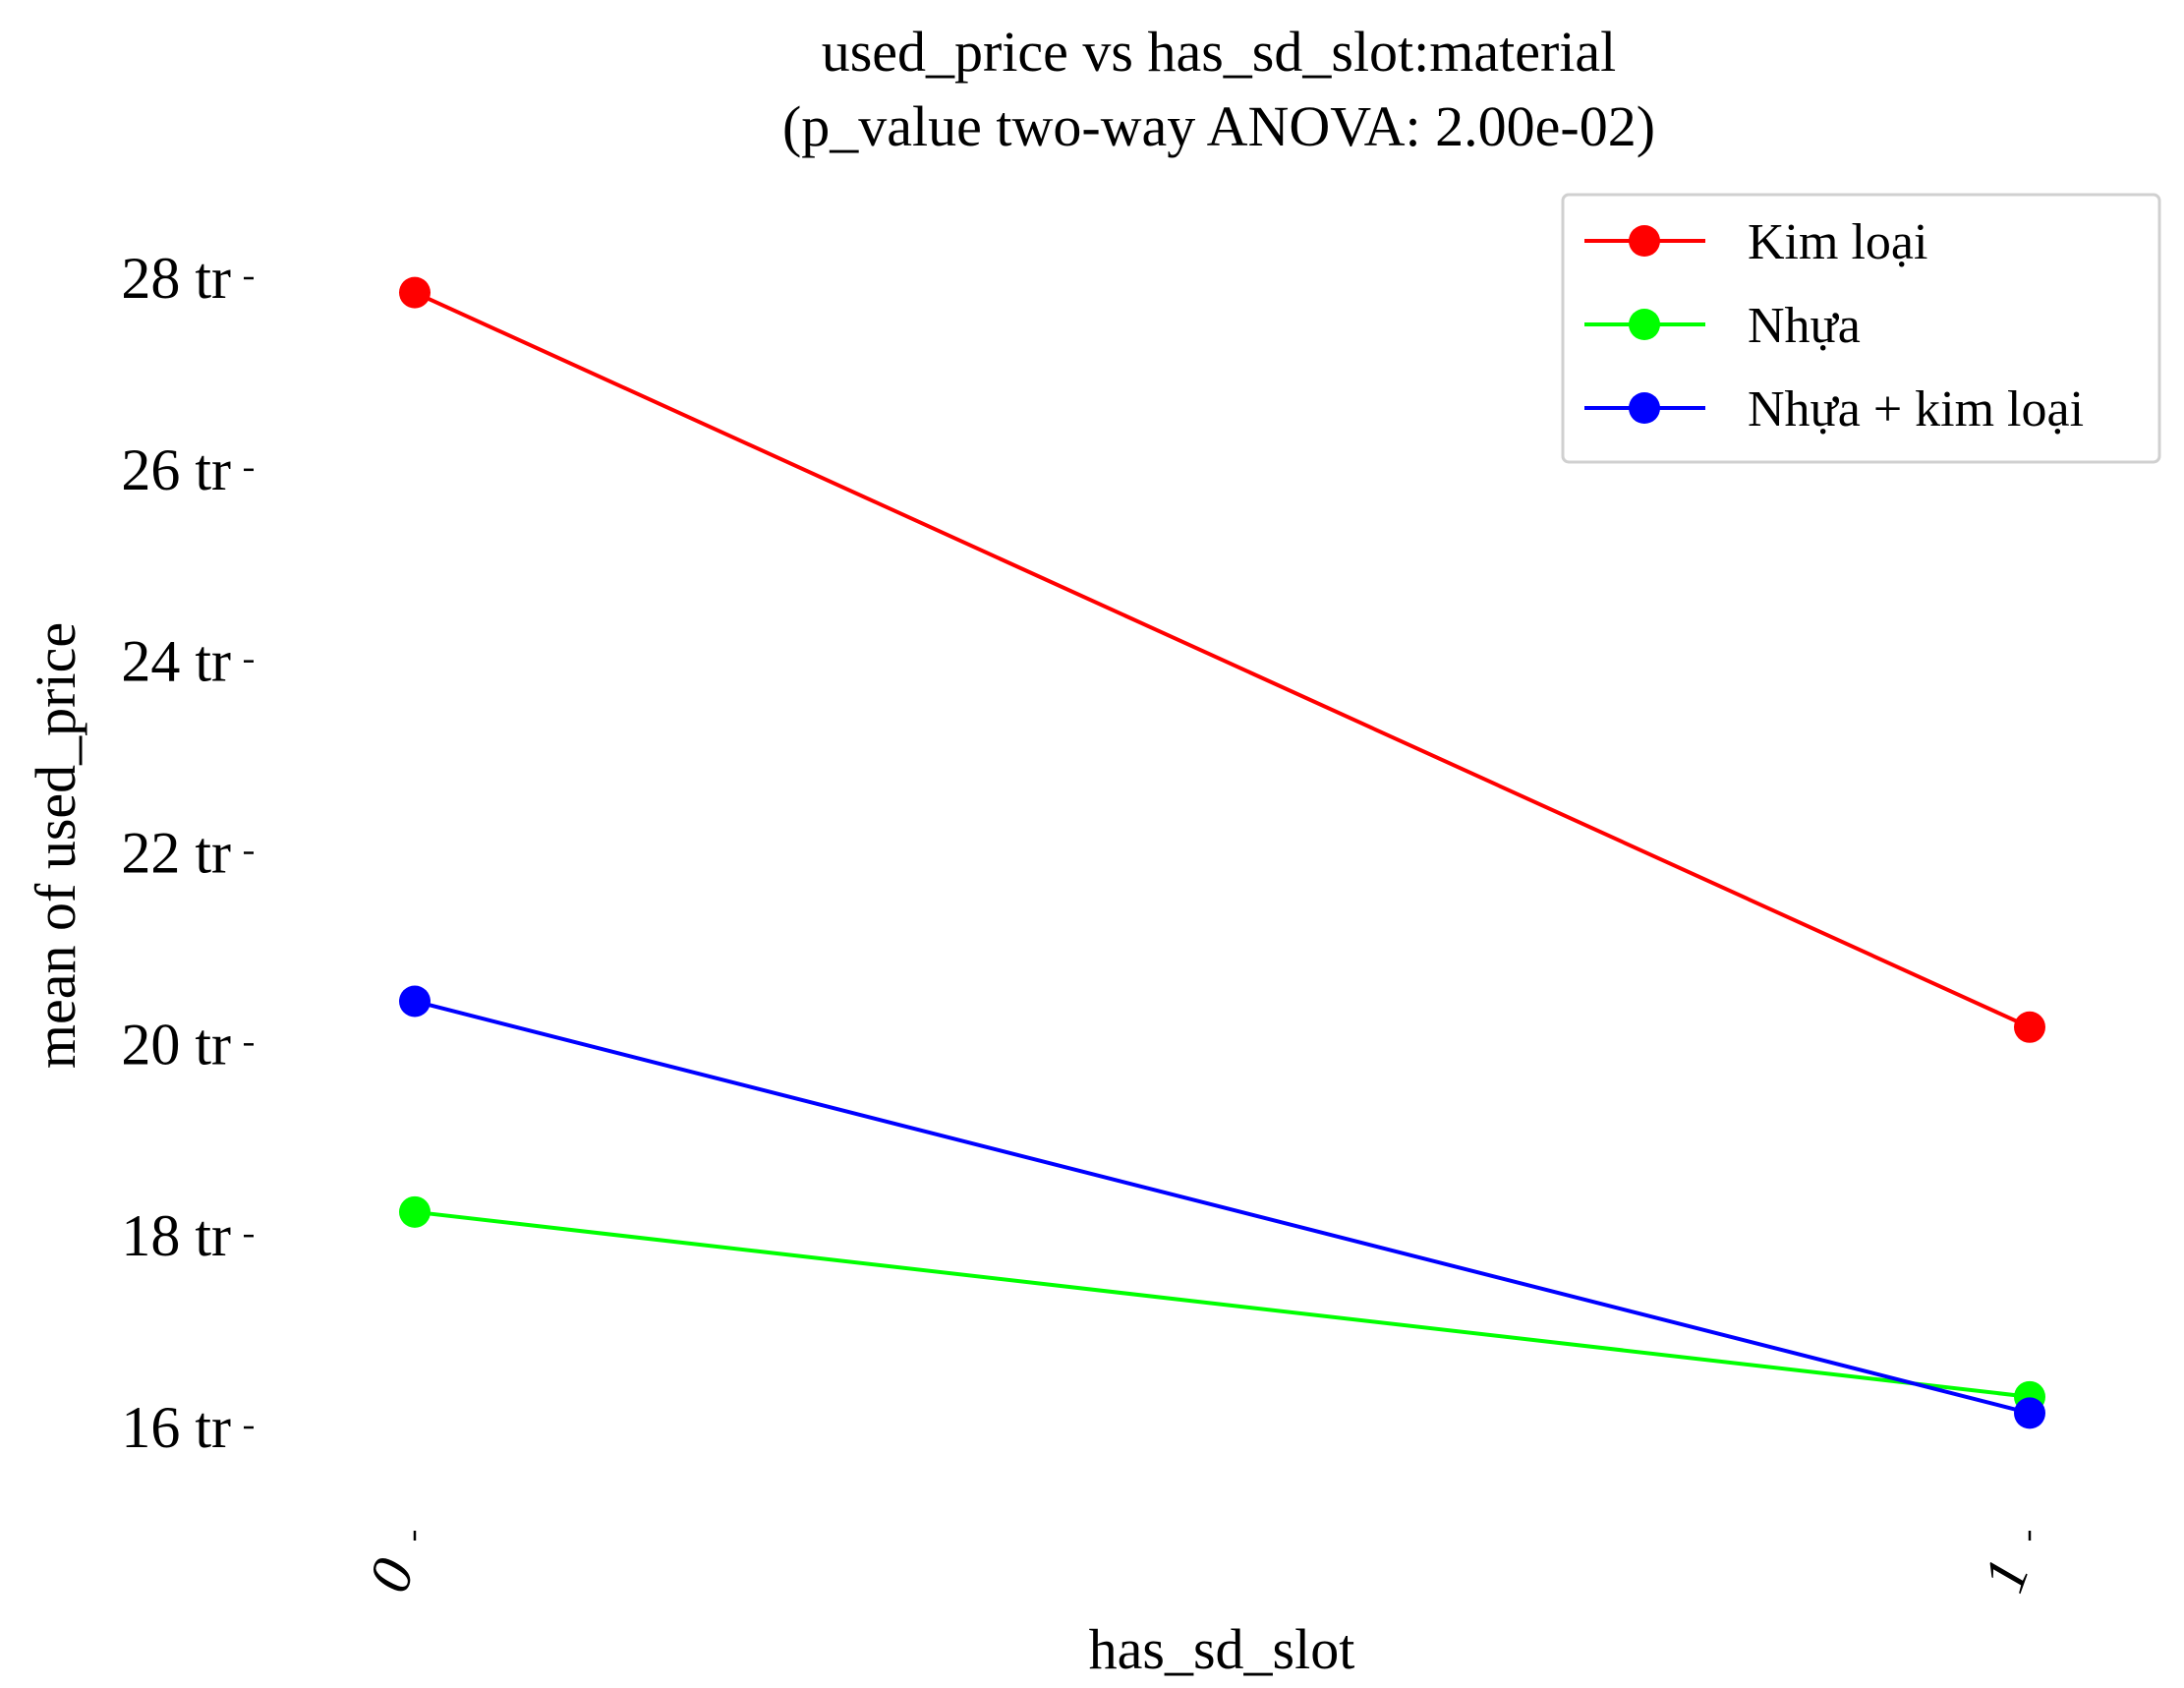  What do you see at coordinates (176, 1235) in the screenshot?
I see `y-tick-label: 18 tr` at bounding box center [176, 1235].